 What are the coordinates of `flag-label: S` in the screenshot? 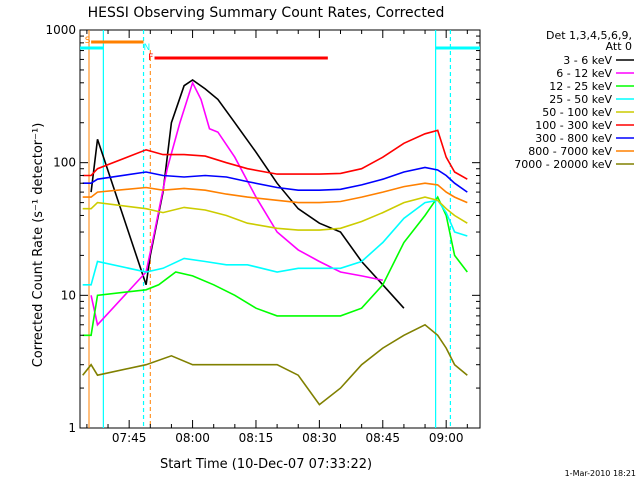 It's located at (88, 41).